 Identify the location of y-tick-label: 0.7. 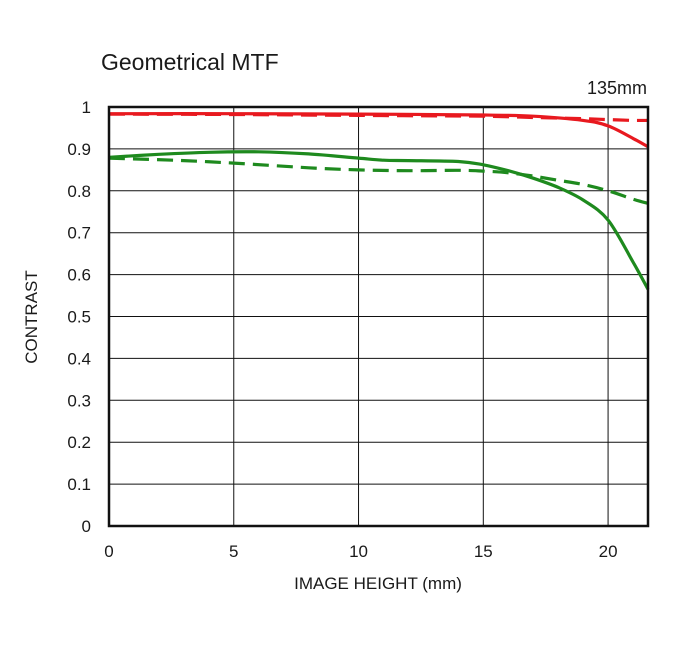
(79, 233).